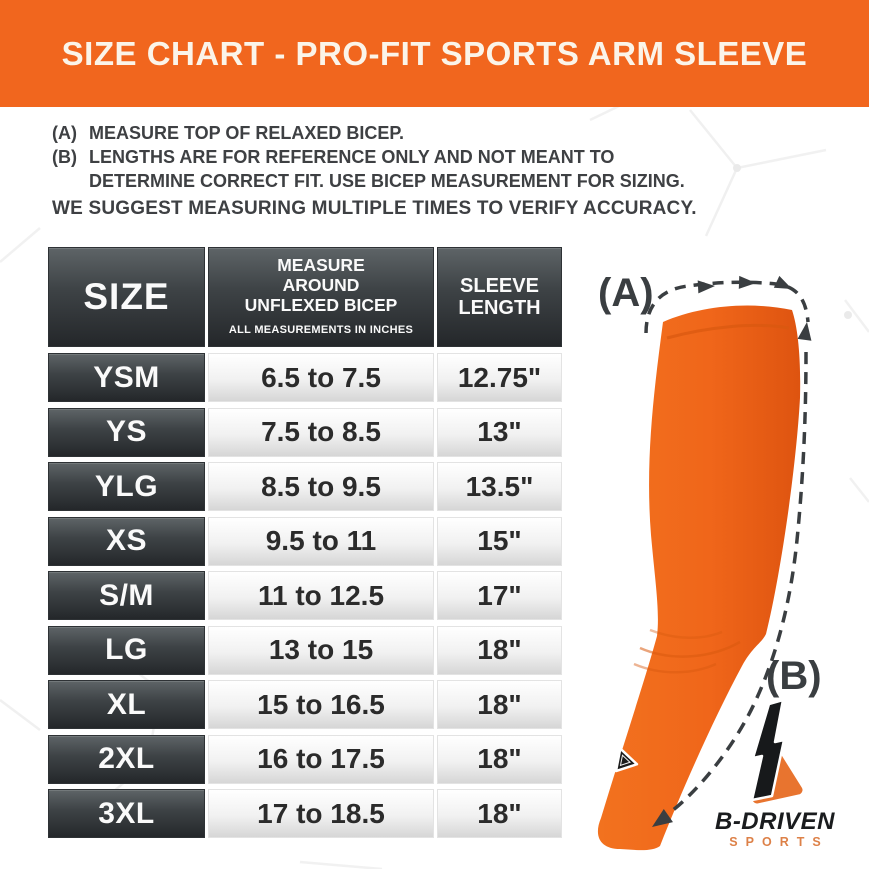 Image resolution: width=869 pixels, height=869 pixels. What do you see at coordinates (321, 595) in the screenshot?
I see `row-bicep: 11 to 12.5` at bounding box center [321, 595].